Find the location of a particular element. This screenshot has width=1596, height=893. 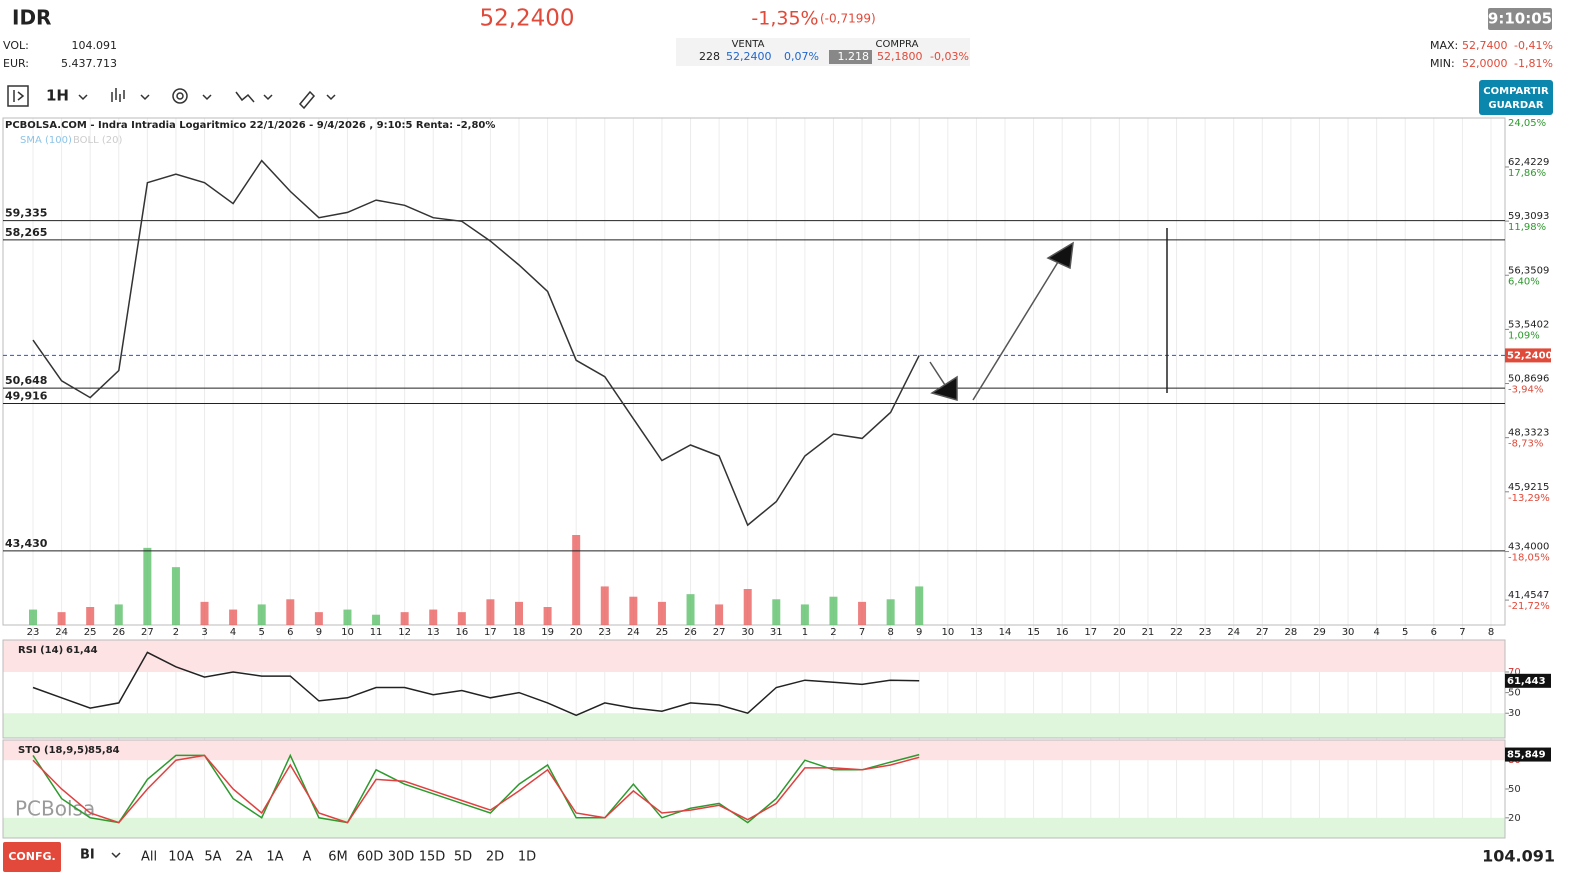

x-tick-label: 8 is located at coordinates (1491, 632).